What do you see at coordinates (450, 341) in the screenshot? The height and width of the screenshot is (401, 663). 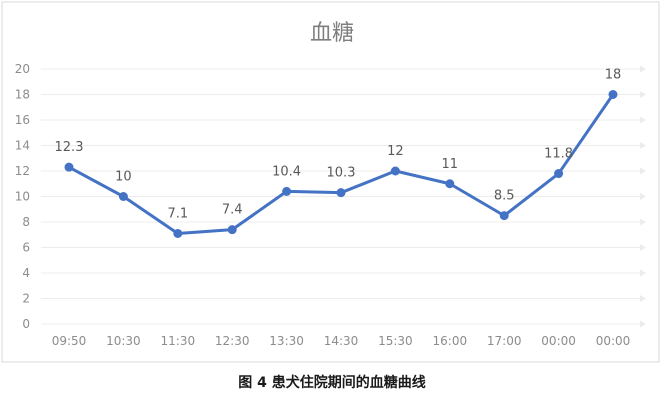 I see `x-tick-label: 16:00` at bounding box center [450, 341].